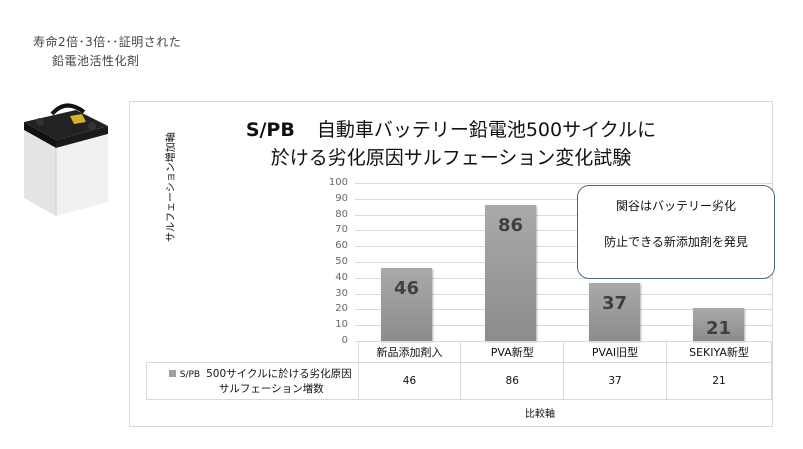 This screenshot has width=803, height=449. What do you see at coordinates (341, 309) in the screenshot?
I see `y-tick: 20` at bounding box center [341, 309].